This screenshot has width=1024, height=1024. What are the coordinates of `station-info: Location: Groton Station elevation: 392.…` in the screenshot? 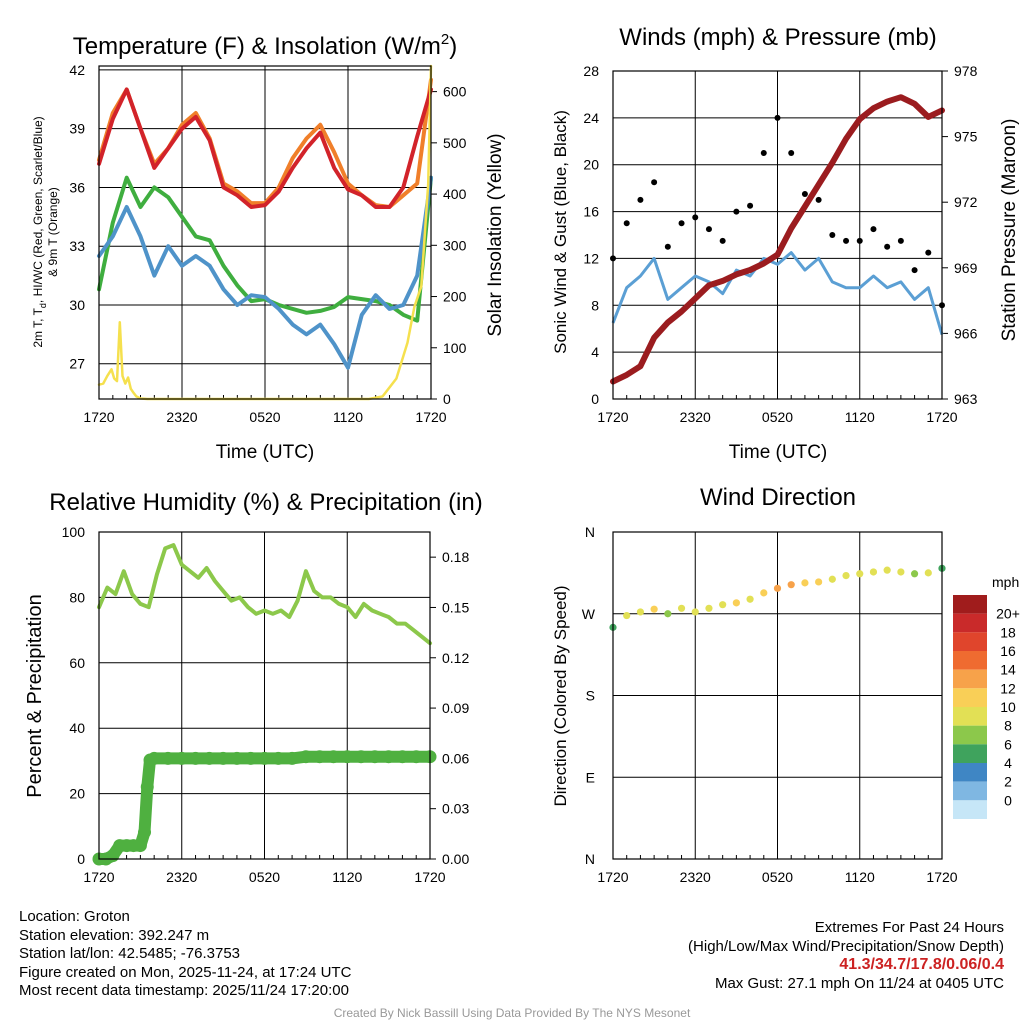 It's located at (185, 954).